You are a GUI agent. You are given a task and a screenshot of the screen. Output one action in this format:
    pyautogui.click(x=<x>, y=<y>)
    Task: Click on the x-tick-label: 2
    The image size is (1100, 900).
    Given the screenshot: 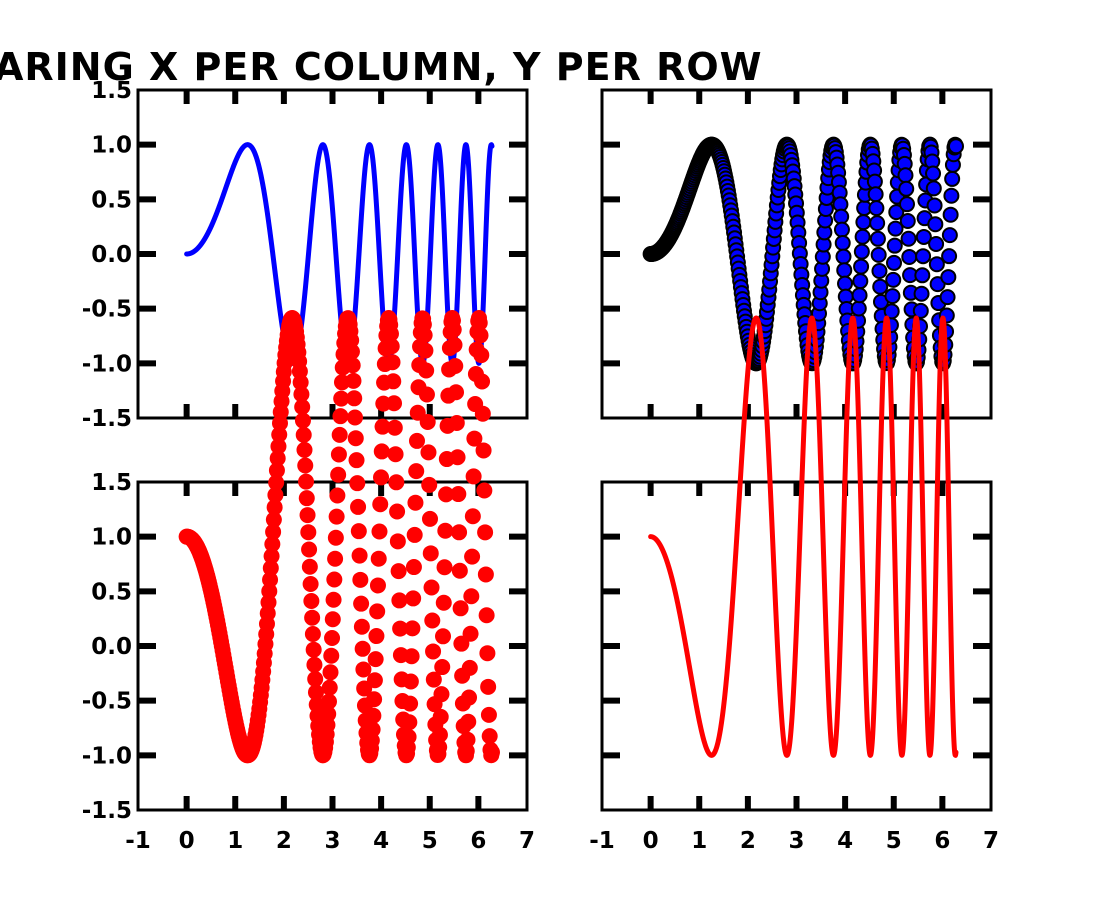 What is the action you would take?
    pyautogui.click(x=284, y=841)
    